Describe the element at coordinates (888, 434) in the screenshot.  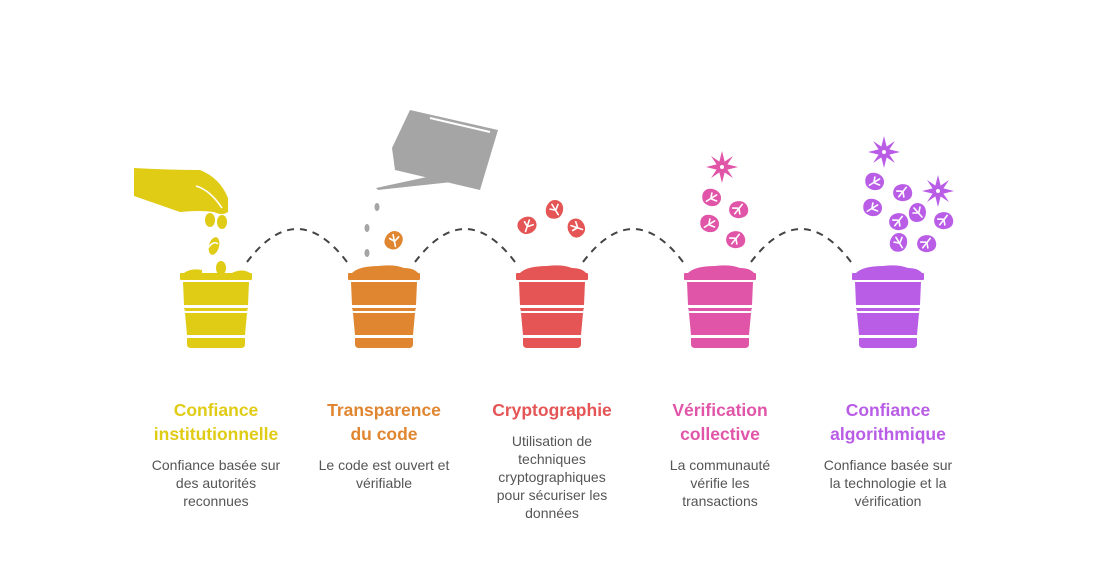
I see `step-title-line: algorithmique` at that location.